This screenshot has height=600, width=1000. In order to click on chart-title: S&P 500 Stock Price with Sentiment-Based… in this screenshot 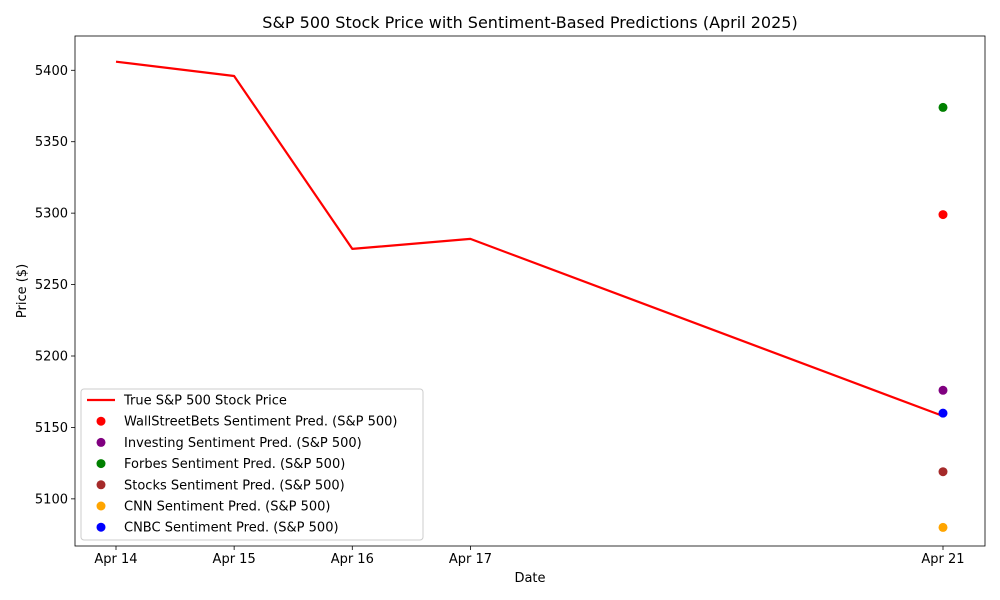, I will do `click(529, 22)`.